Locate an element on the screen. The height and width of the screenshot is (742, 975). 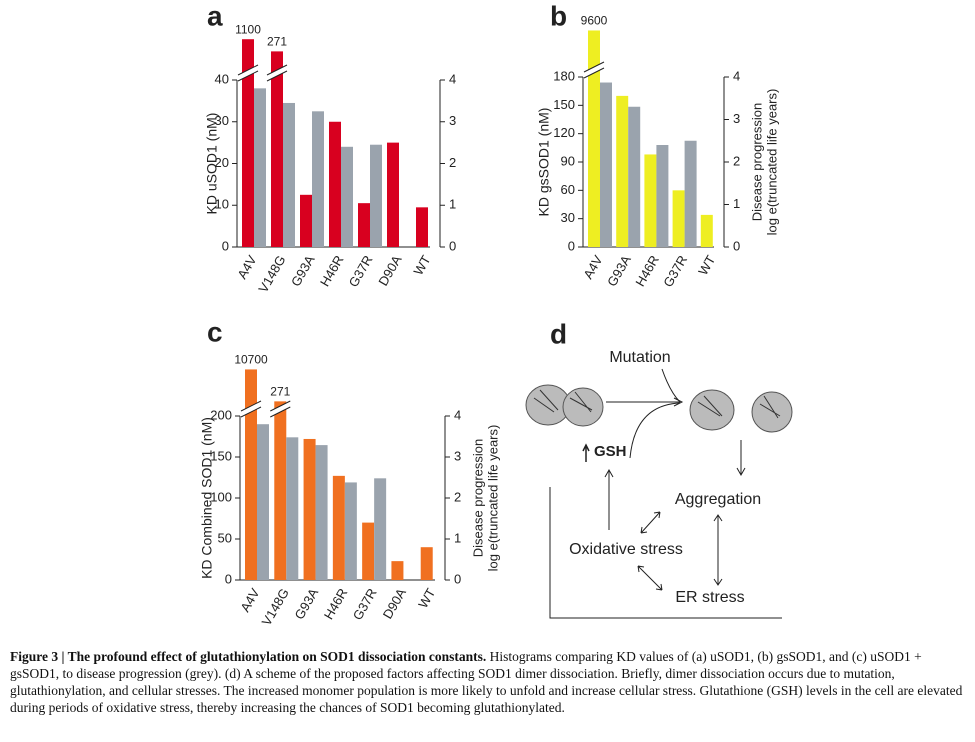
y-tick-label: 200 is located at coordinates (221, 414).